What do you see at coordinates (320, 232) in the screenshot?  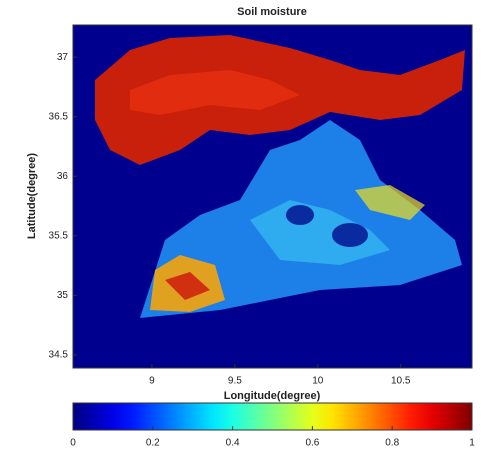 I see `cyan-region` at bounding box center [320, 232].